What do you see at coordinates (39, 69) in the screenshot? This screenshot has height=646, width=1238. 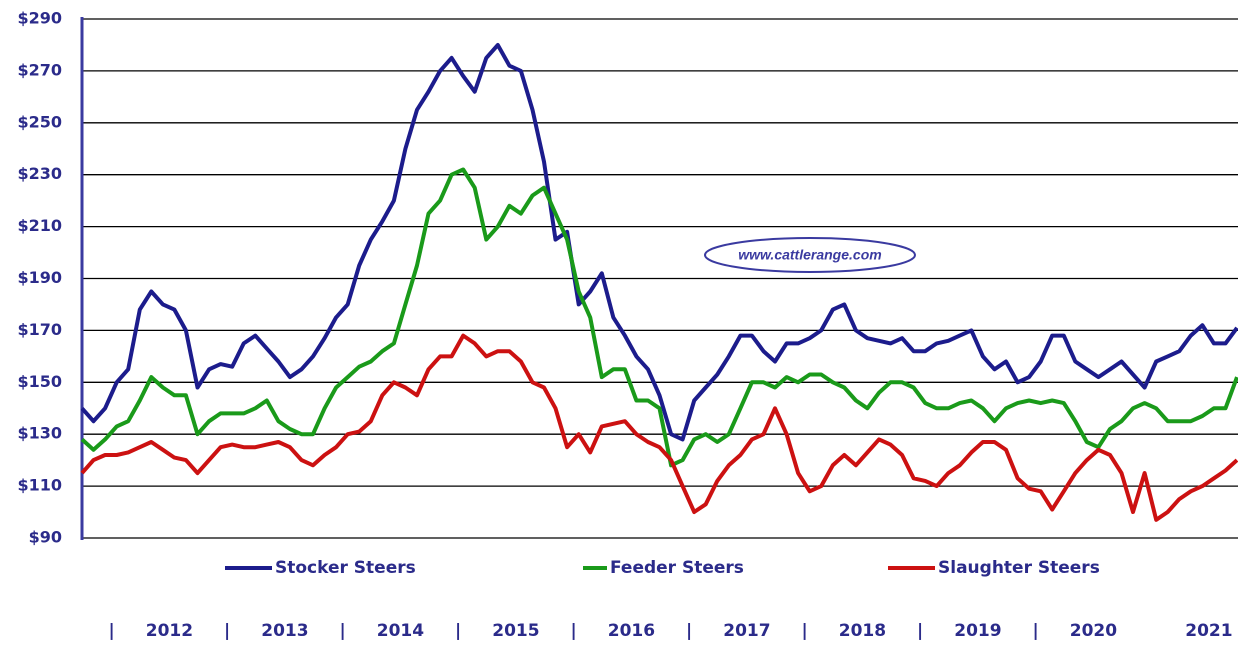 I see `y-tick-label: $270` at bounding box center [39, 69].